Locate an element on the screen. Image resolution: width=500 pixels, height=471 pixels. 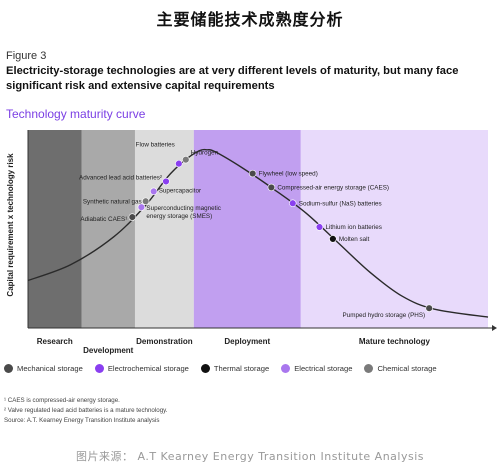
legend-item-1: Electrochemical storage is located at coordinates (141, 368).